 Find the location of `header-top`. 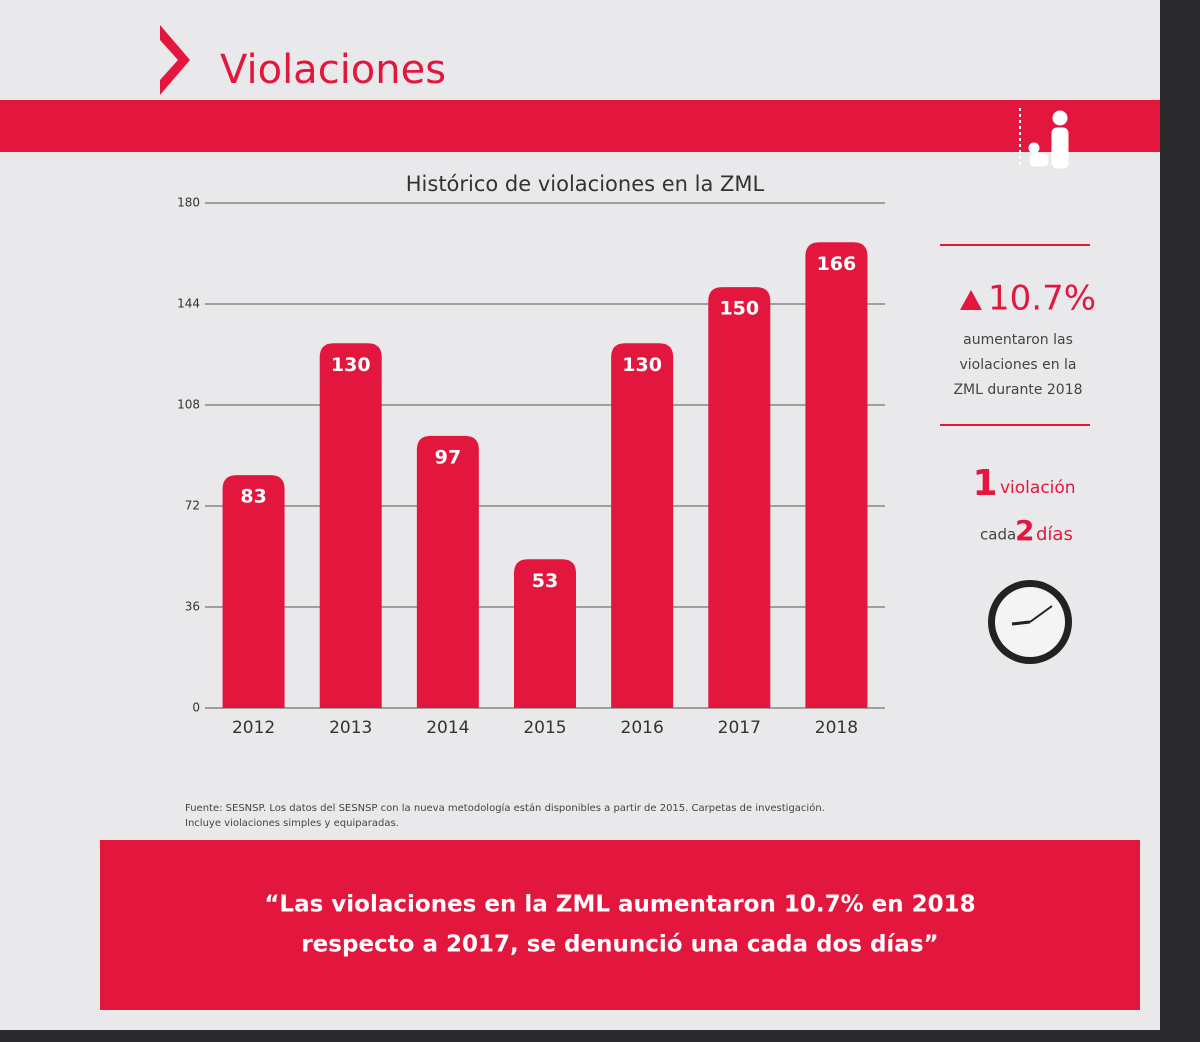

header-top is located at coordinates (580, 50).